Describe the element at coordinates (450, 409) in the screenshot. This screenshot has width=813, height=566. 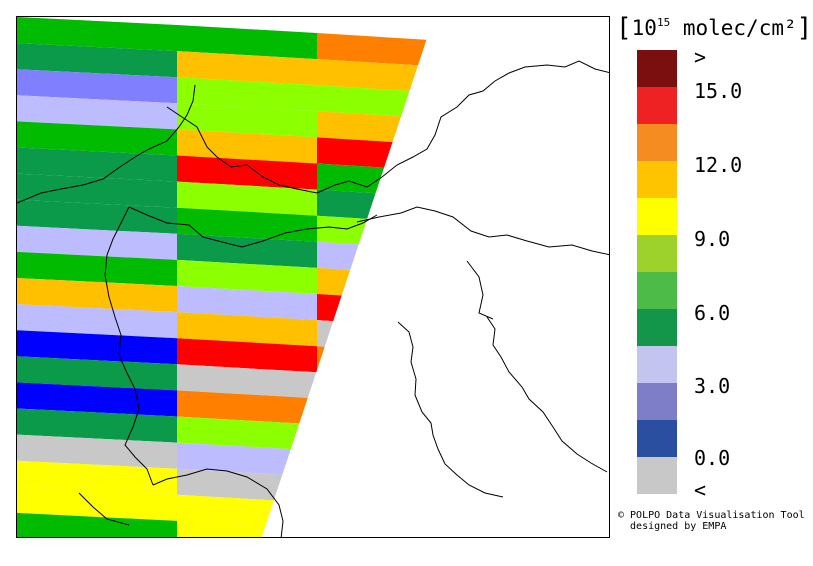
I see `coastline-adriatic` at that location.